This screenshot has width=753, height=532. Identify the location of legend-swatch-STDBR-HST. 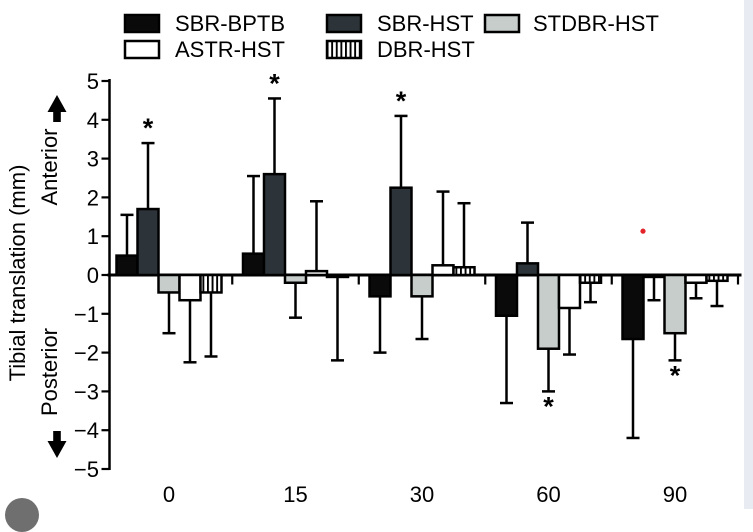
(502, 23).